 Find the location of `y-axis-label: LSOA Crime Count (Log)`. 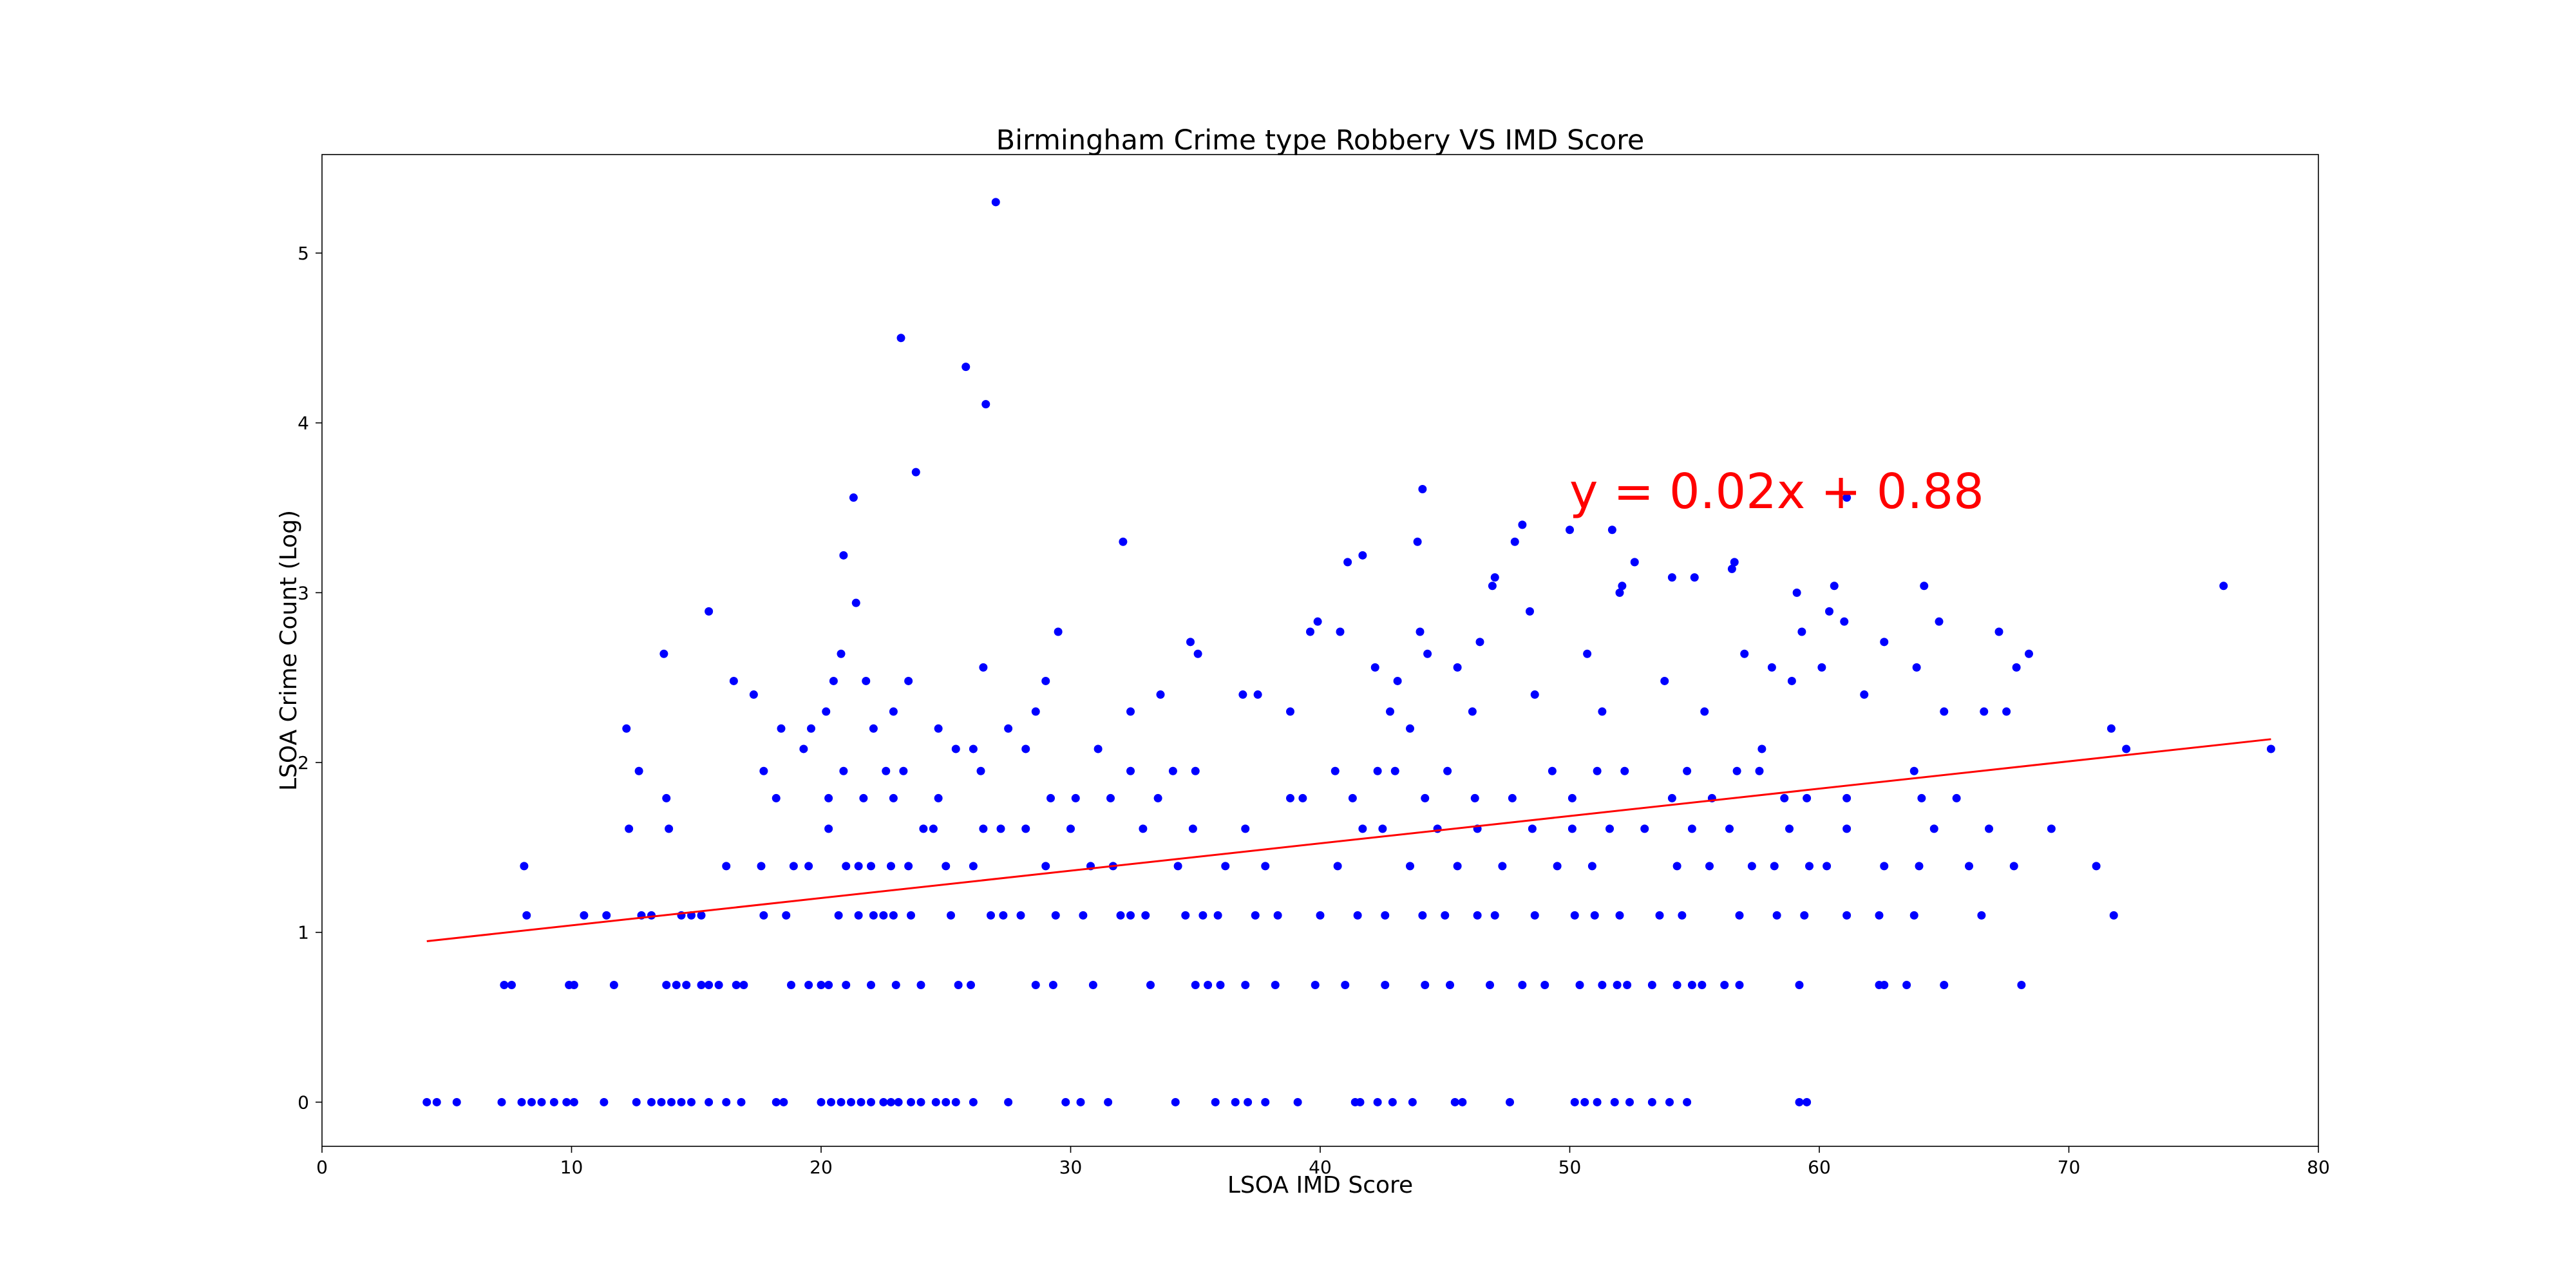

y-axis-label: LSOA Crime Count (Log) is located at coordinates (289, 651).